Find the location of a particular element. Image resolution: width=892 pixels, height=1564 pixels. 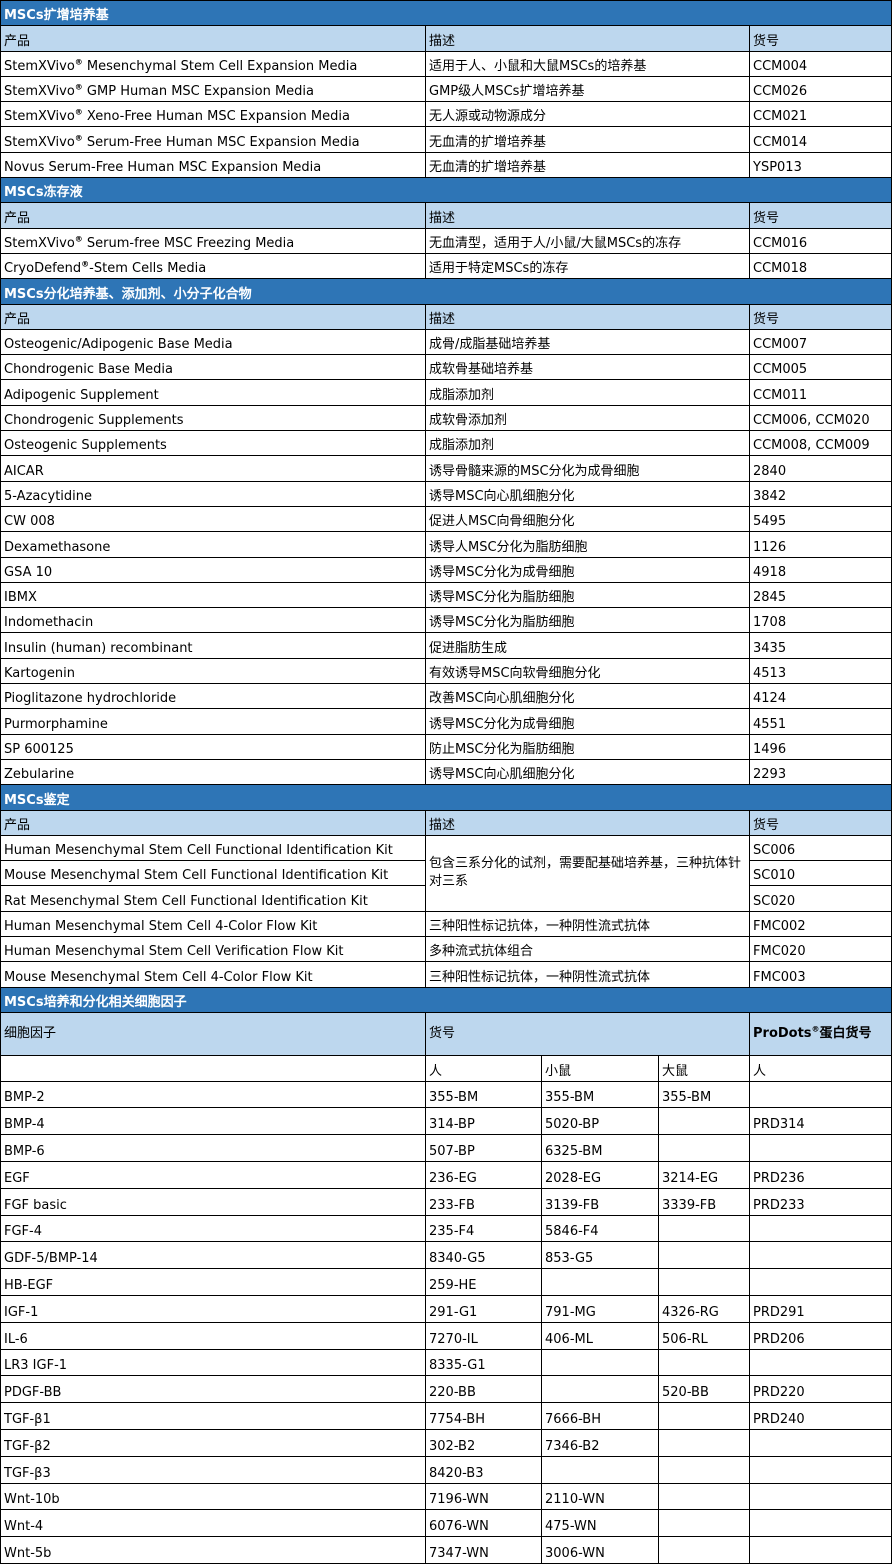

mouse-catalog: 355-BM is located at coordinates (600, 1094).